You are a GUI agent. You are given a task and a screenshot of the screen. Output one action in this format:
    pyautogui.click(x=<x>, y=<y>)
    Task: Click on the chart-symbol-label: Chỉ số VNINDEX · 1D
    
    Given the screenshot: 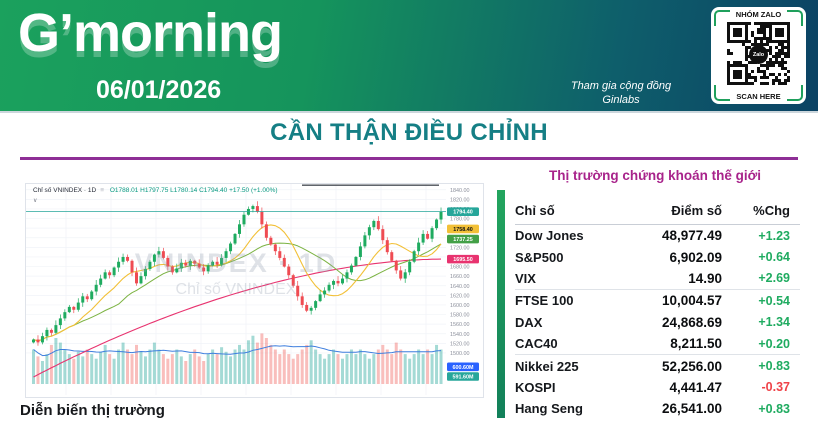 What is the action you would take?
    pyautogui.click(x=65, y=190)
    